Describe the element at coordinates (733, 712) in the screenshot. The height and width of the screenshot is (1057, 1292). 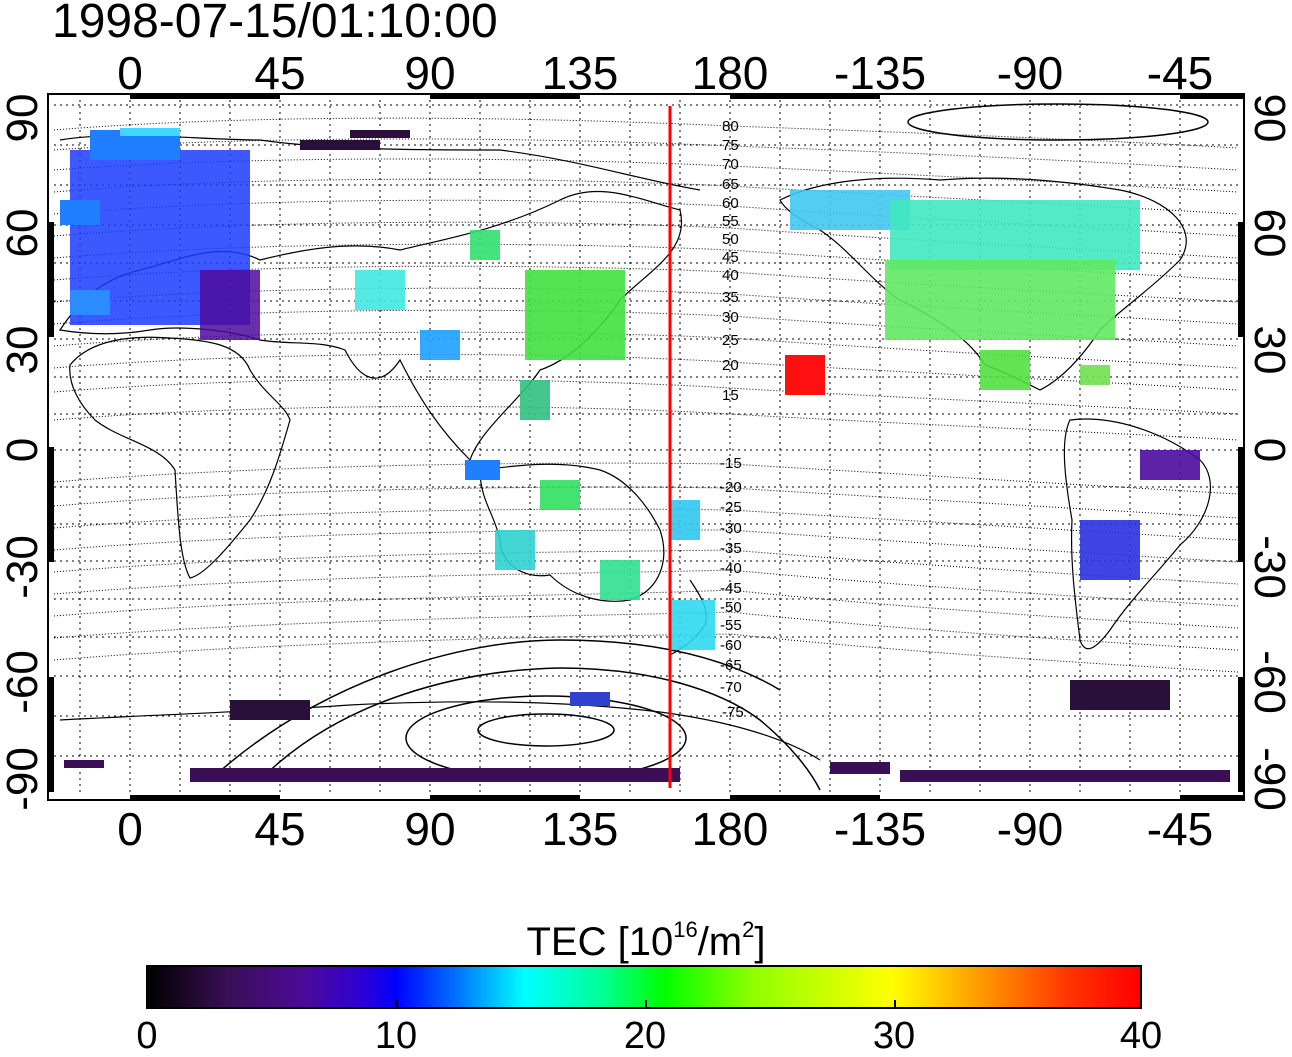
I see `mag-lat-label: -75` at that location.